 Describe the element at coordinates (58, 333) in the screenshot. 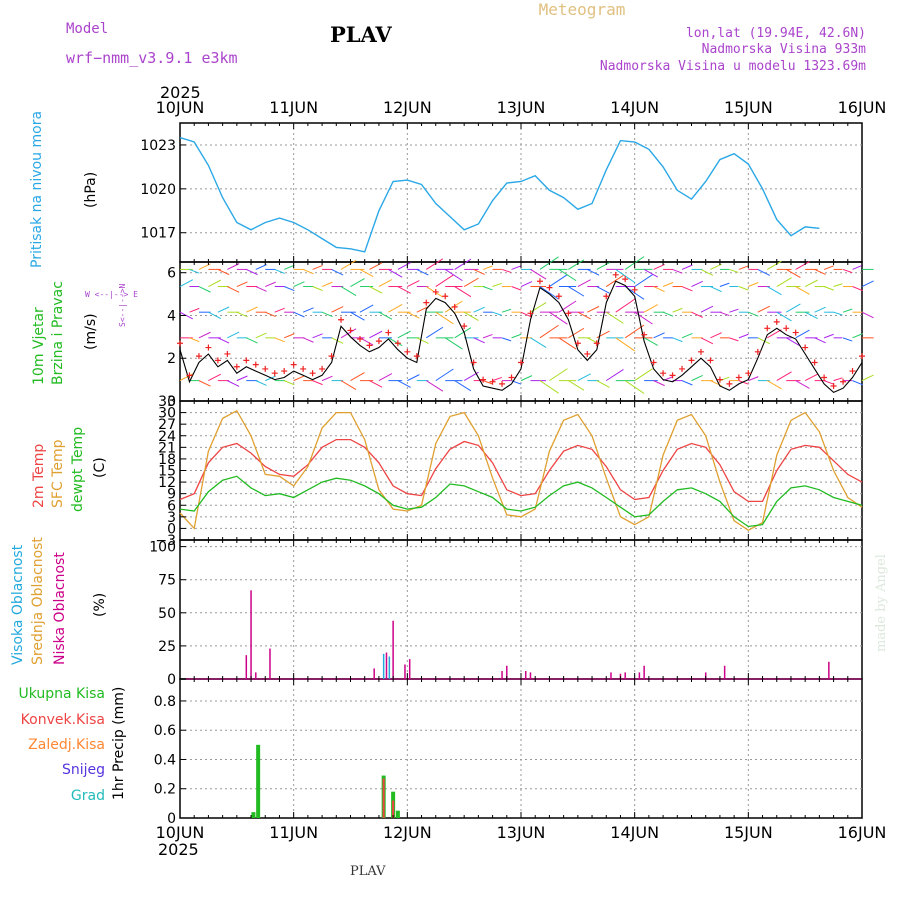

I see `wind-title-2: Brzina i Pravac` at that location.